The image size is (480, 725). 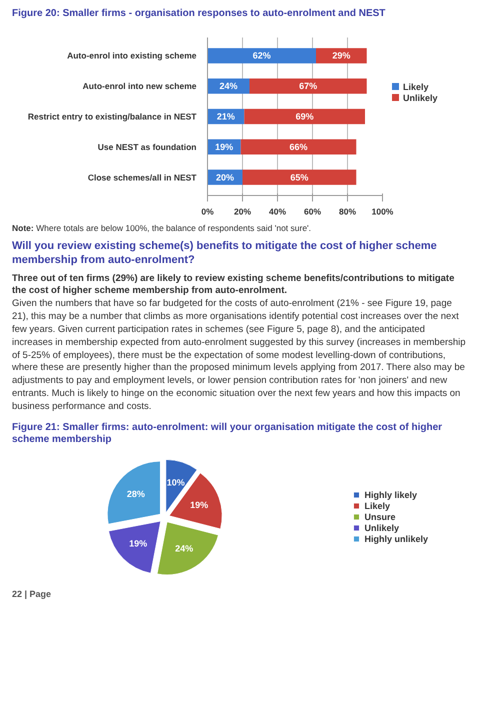 I want to click on data-label: 62%, so click(x=261, y=55).